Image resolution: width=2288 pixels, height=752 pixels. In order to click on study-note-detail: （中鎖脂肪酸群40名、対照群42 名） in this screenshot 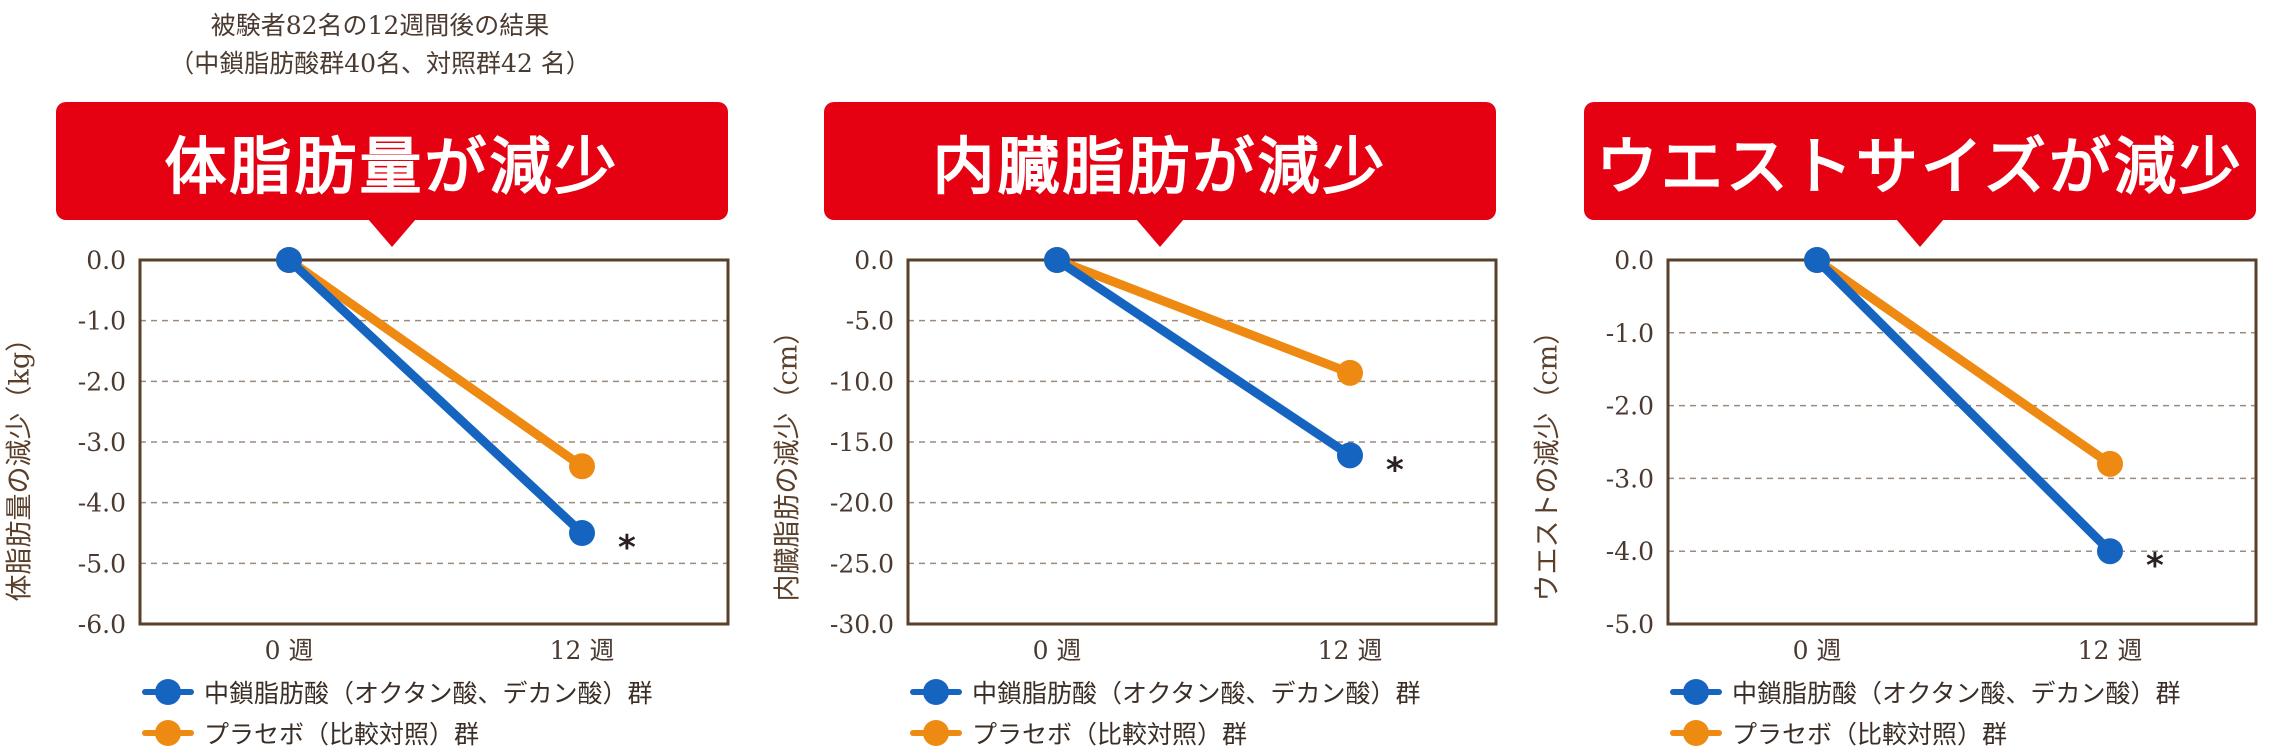, I will do `click(380, 63)`.